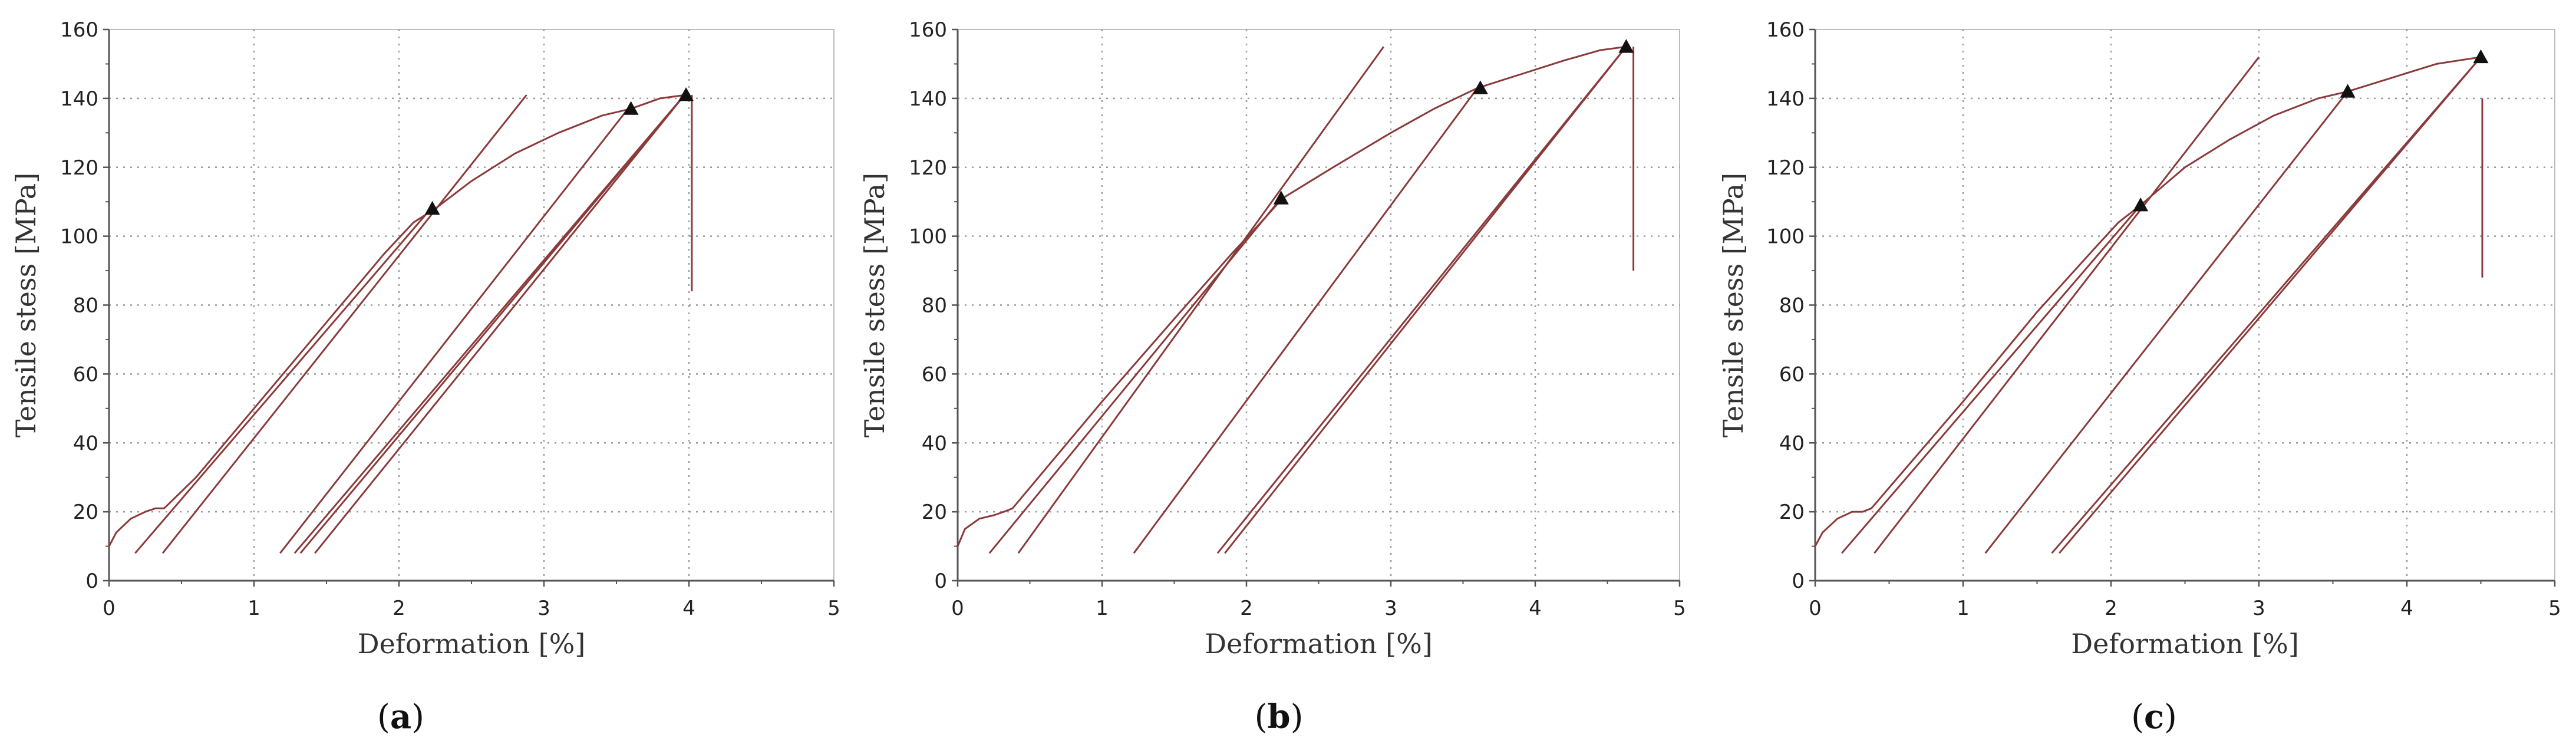  I want to click on panel-label: (b), so click(1280, 716).